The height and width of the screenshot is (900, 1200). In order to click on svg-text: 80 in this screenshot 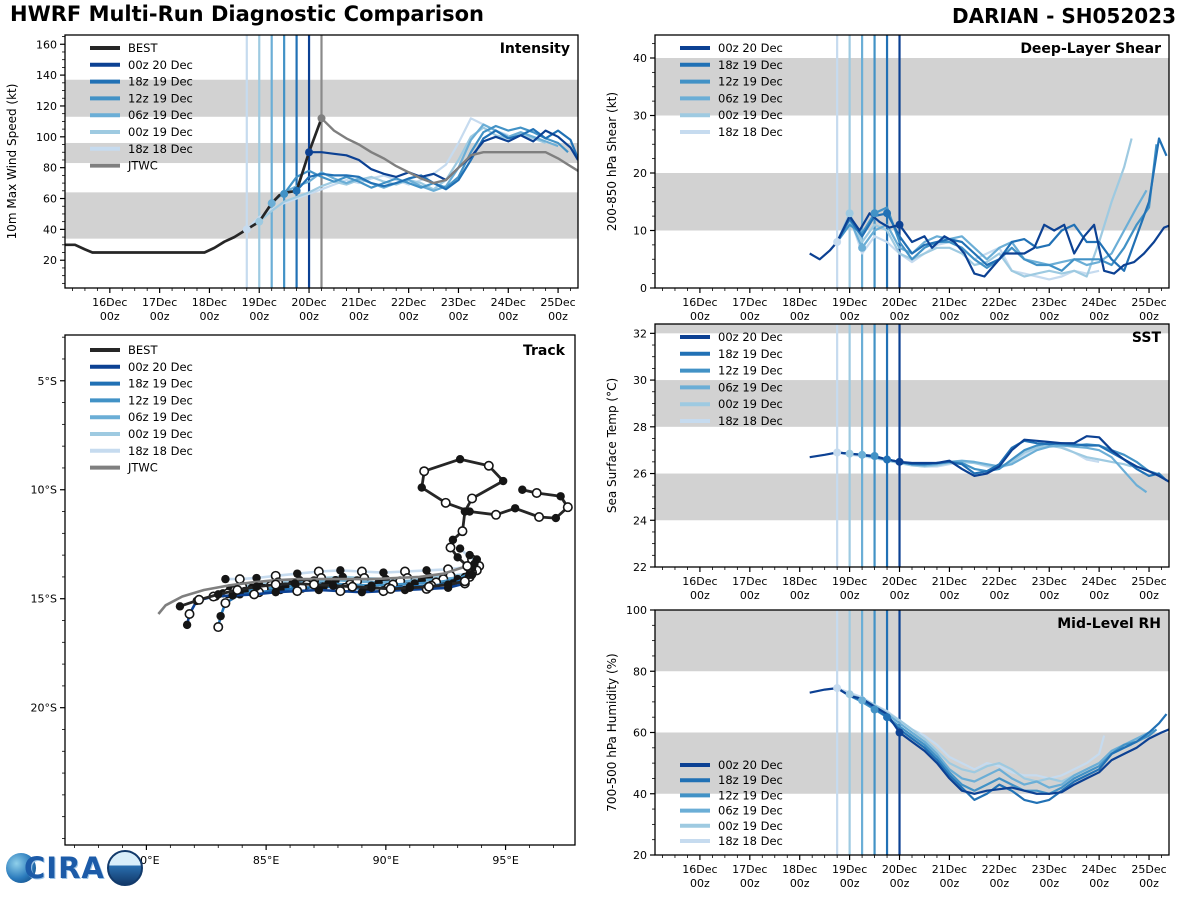, I will do `click(640, 671)`.